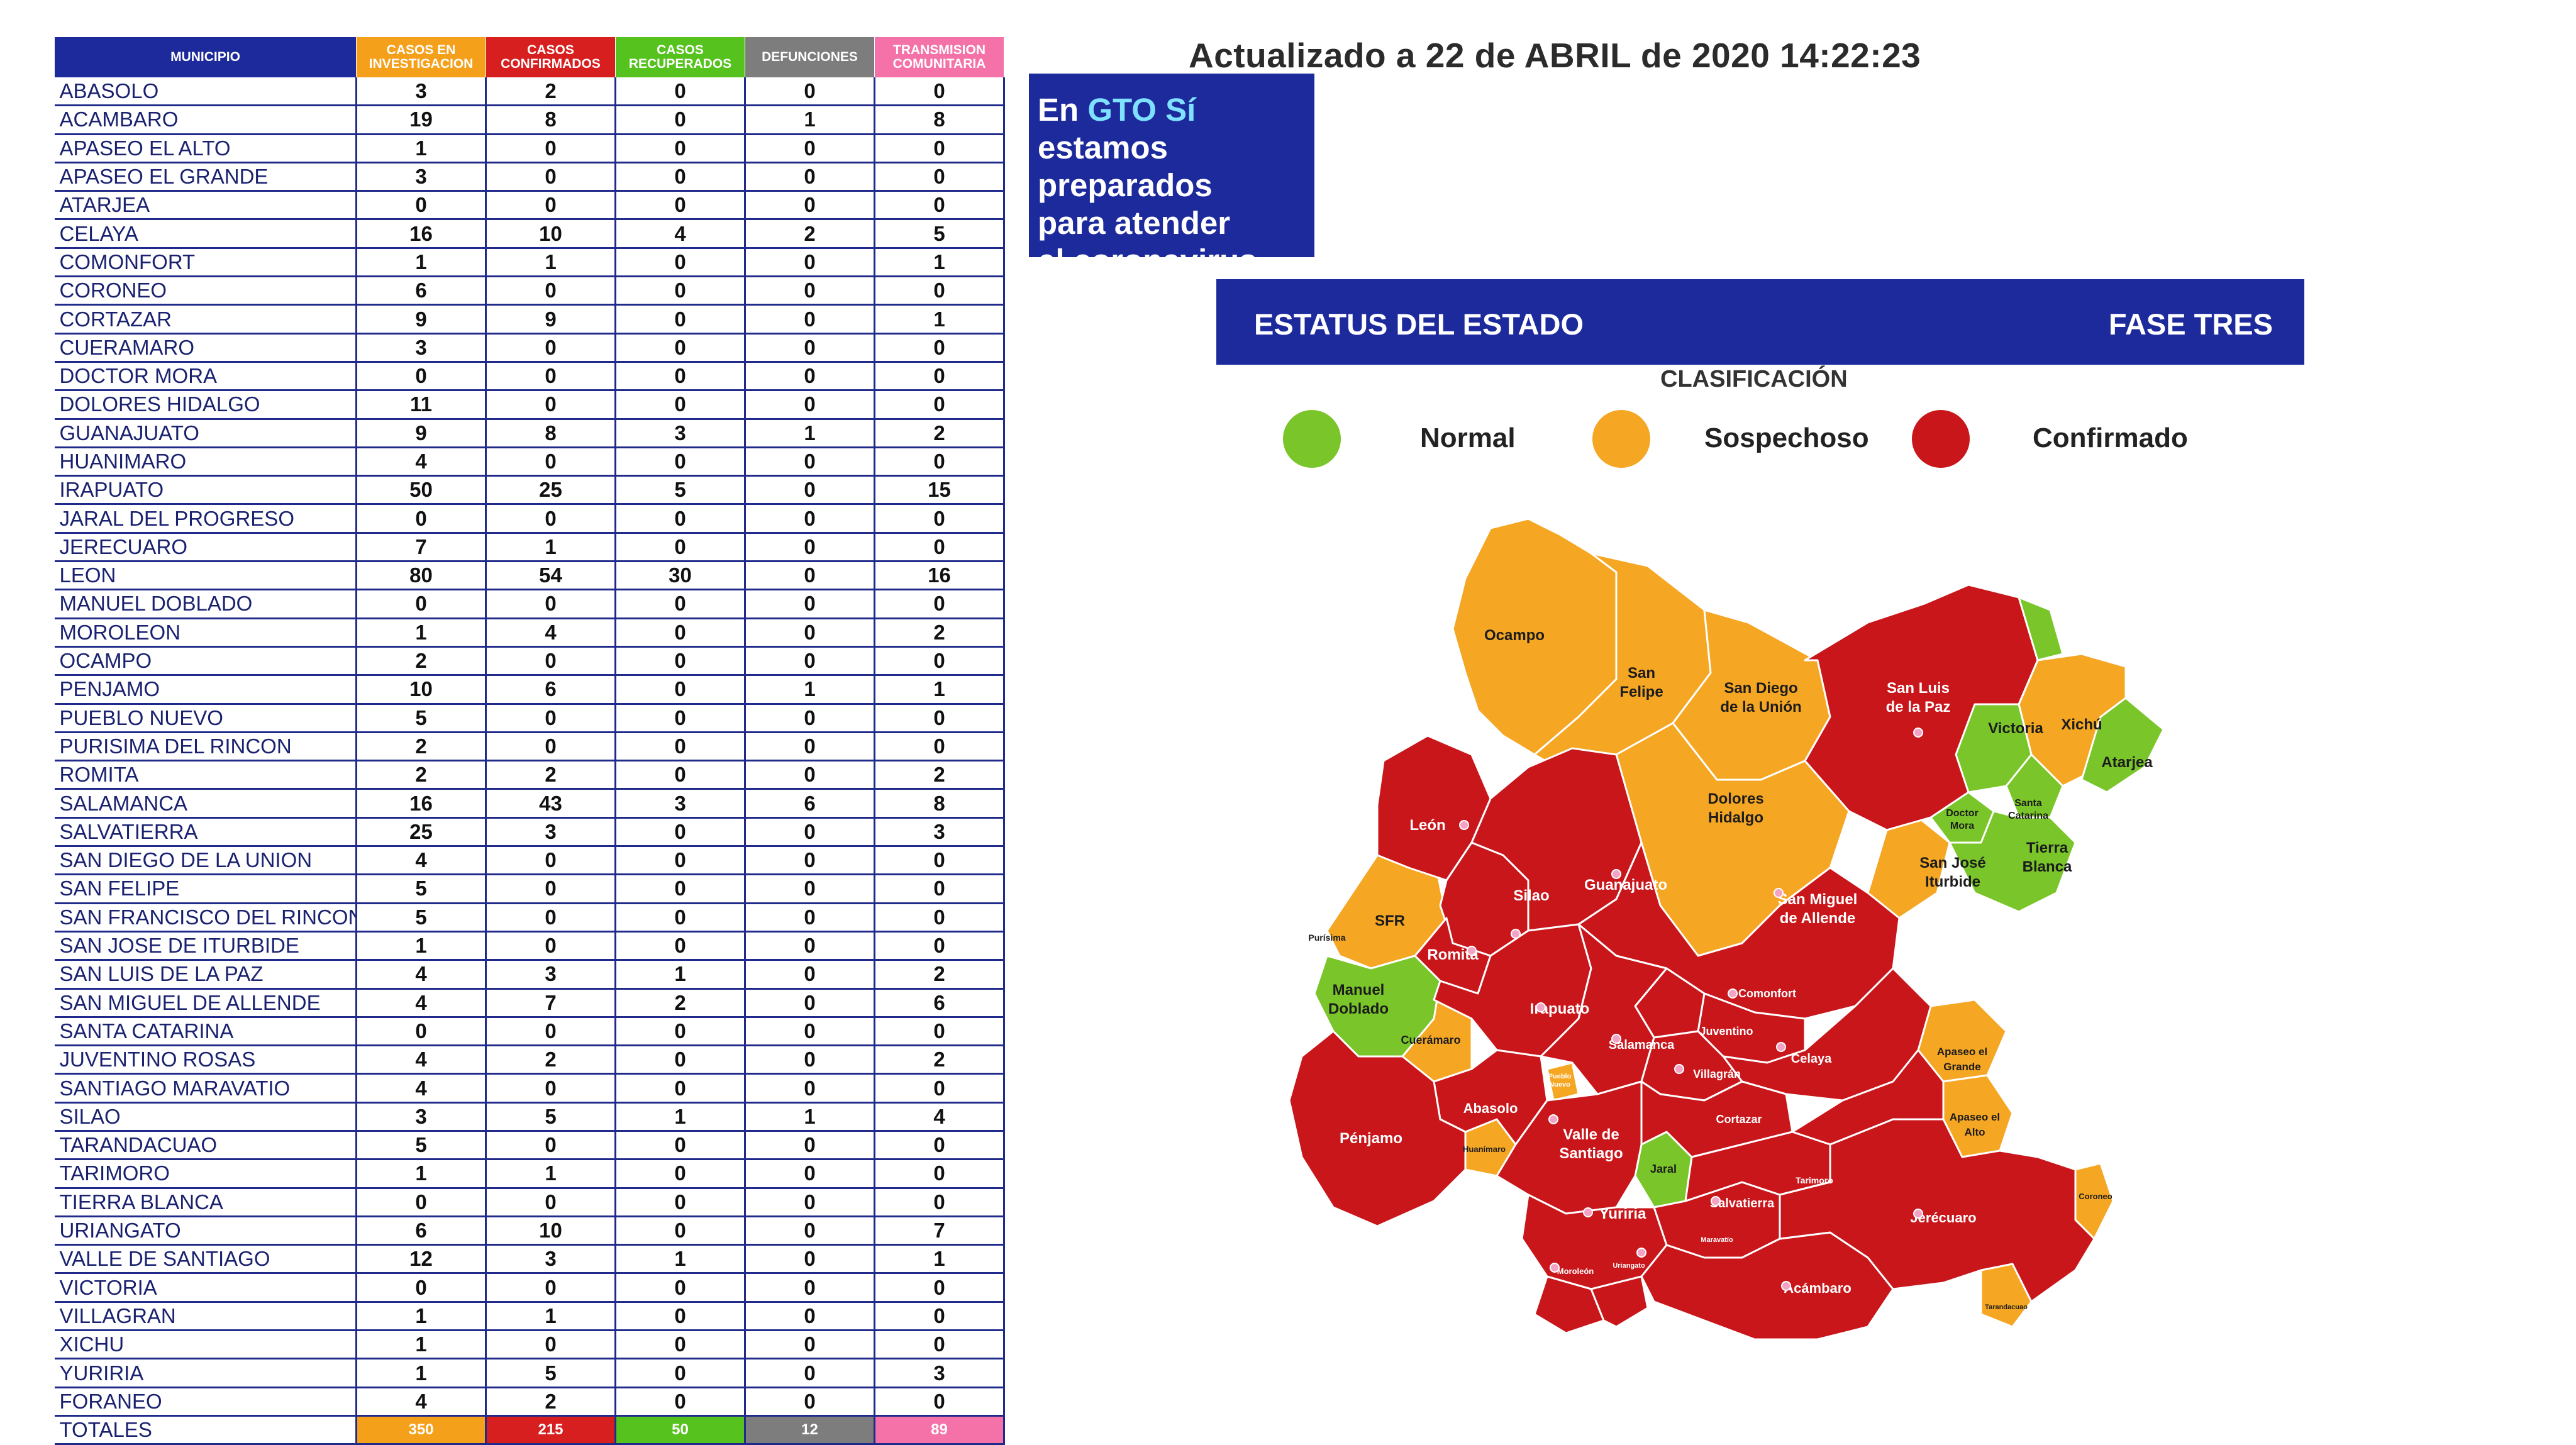 The height and width of the screenshot is (1445, 2576). What do you see at coordinates (2110, 438) in the screenshot?
I see `legend-confirmado-label: Confirmado` at bounding box center [2110, 438].